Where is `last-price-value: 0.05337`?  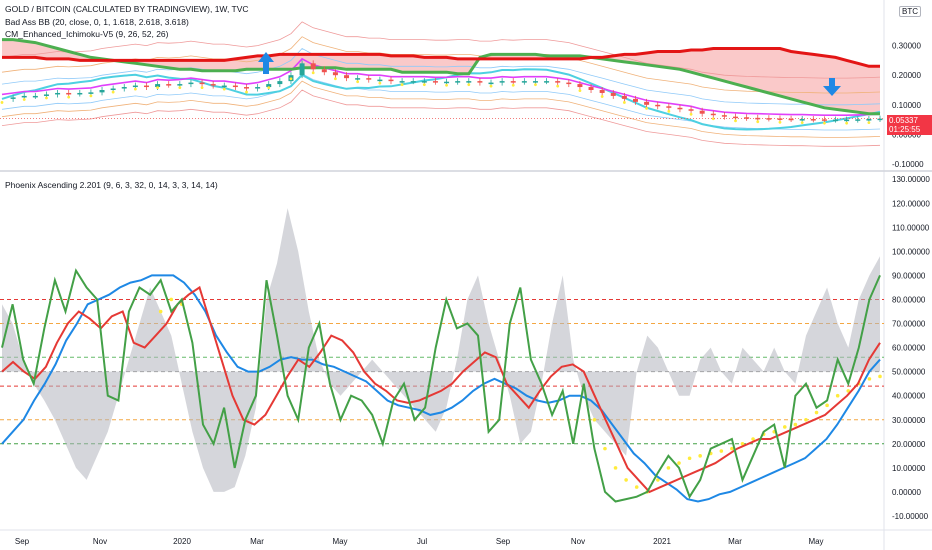 last-price-value: 0.05337 is located at coordinates (903, 120).